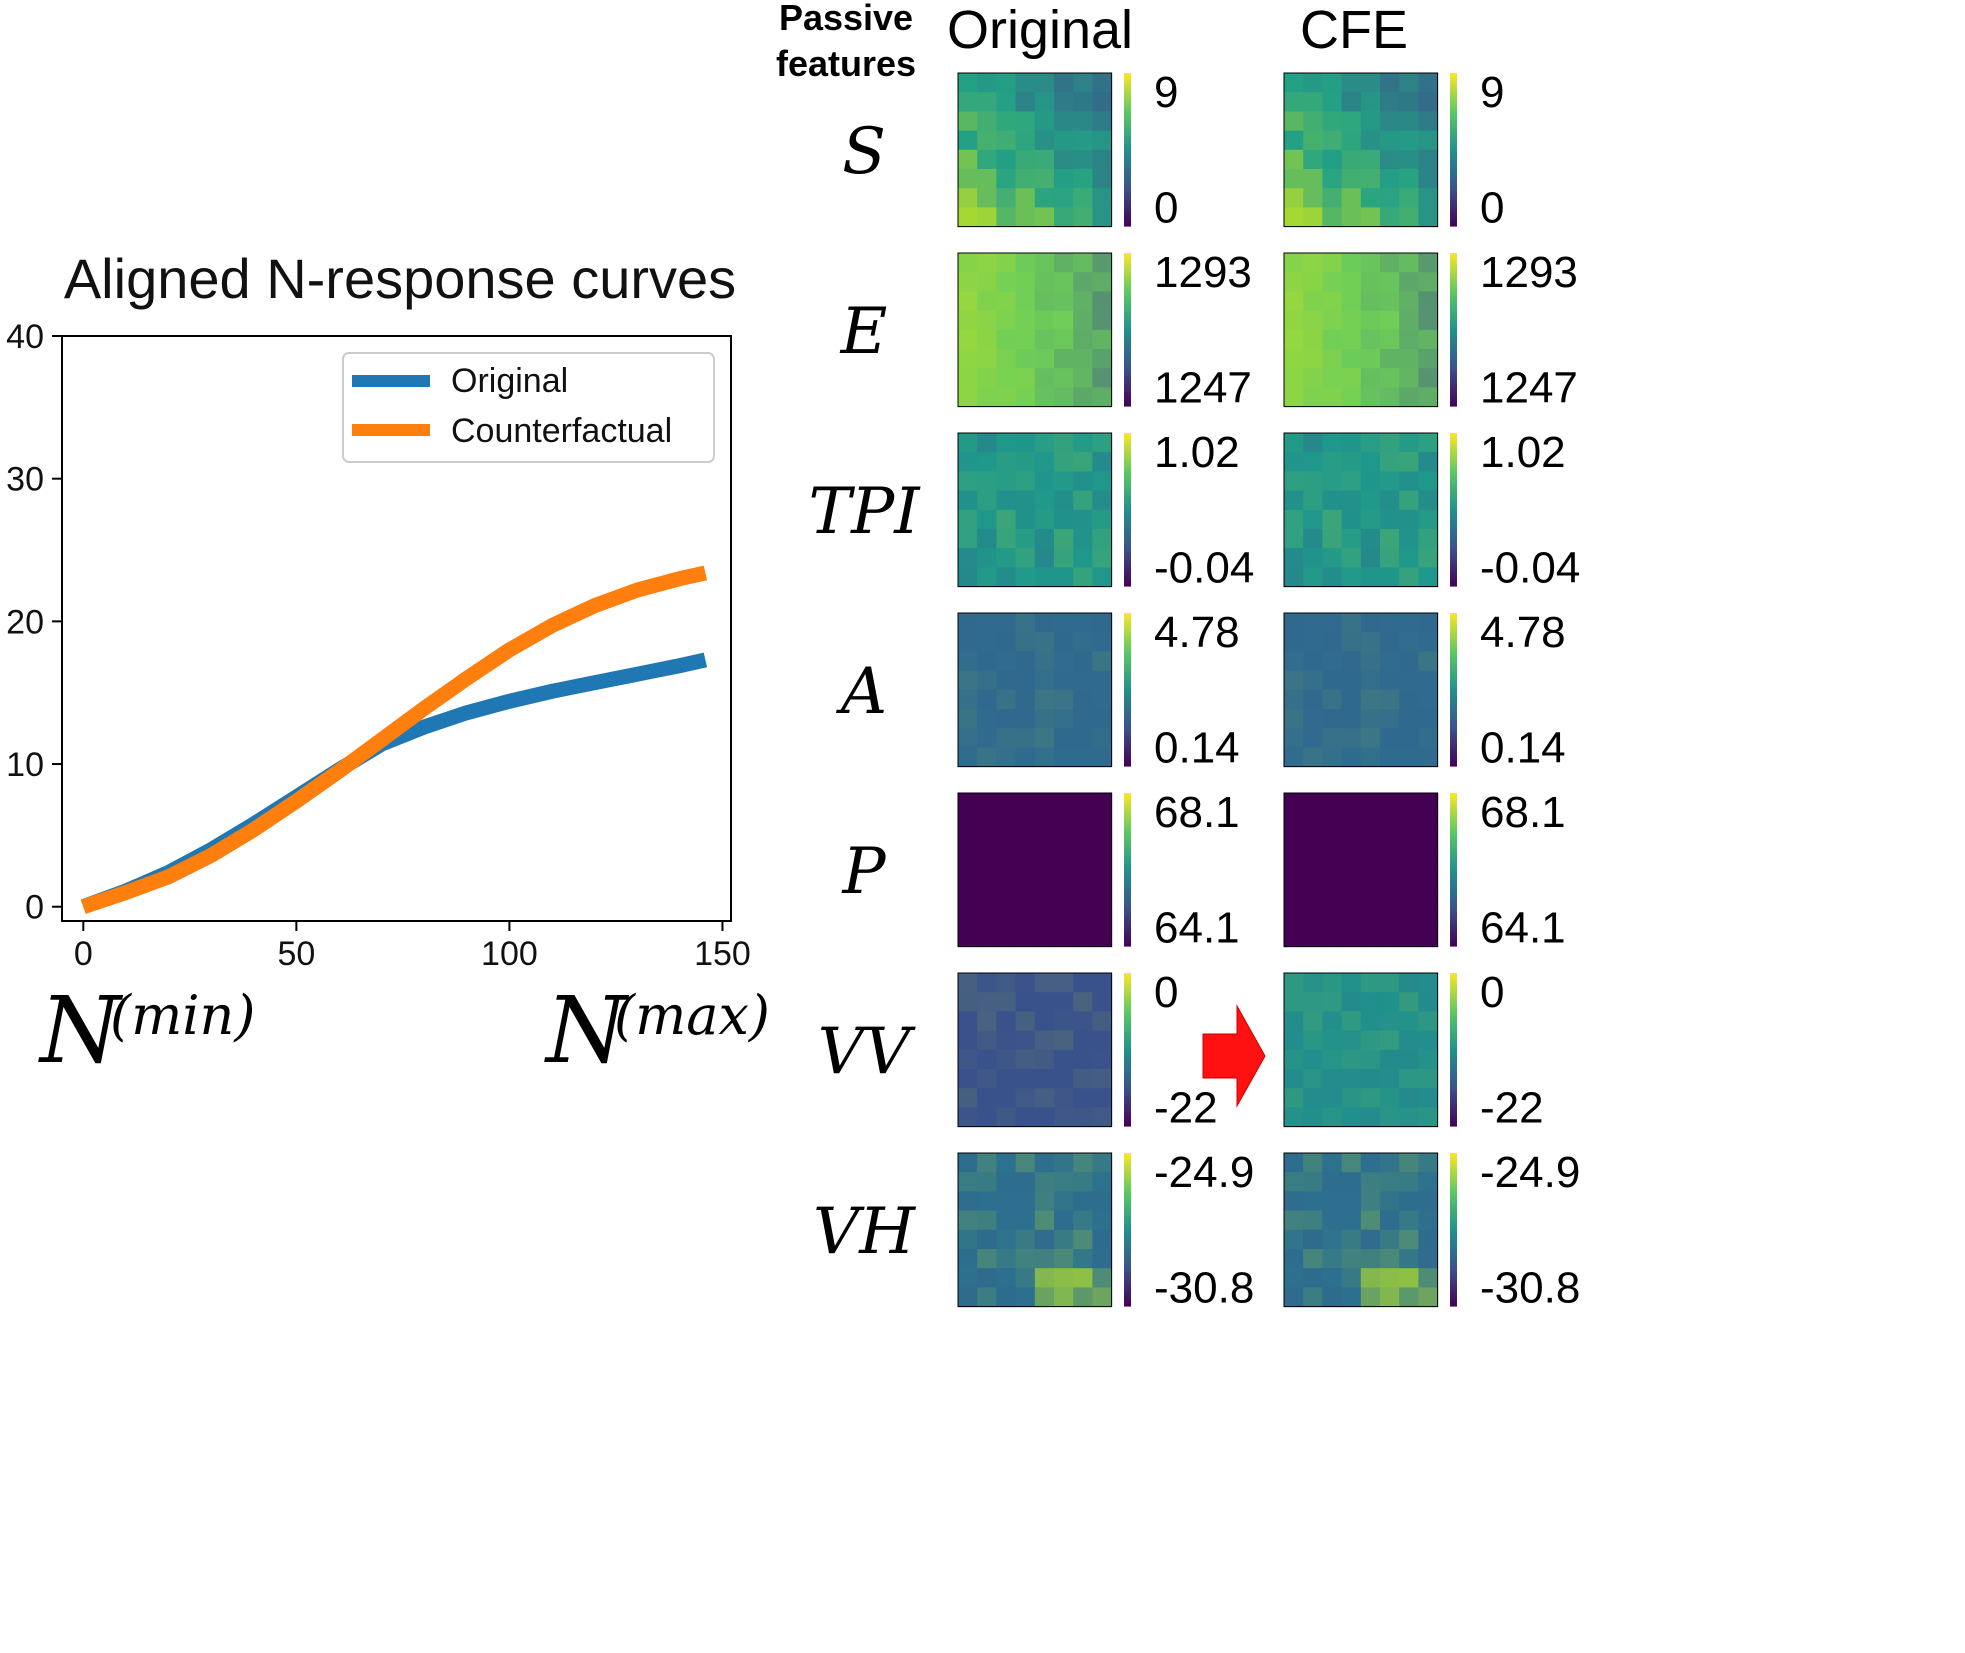 The height and width of the screenshot is (1653, 1965). What do you see at coordinates (1166, 992) in the screenshot?
I see `colorbar-max-label: 0` at bounding box center [1166, 992].